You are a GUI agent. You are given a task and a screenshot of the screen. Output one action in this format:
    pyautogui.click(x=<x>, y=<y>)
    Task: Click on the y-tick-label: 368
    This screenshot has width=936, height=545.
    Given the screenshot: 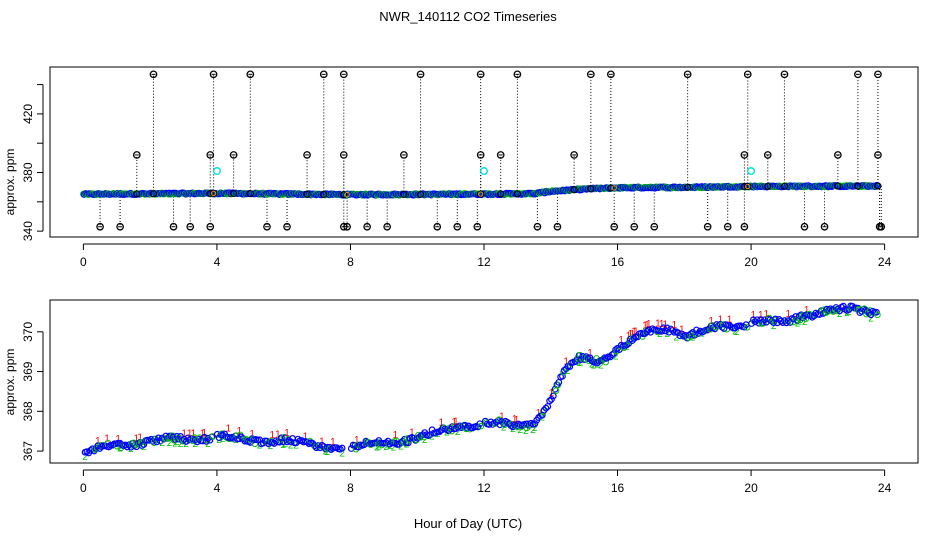 What is the action you would take?
    pyautogui.click(x=28, y=411)
    